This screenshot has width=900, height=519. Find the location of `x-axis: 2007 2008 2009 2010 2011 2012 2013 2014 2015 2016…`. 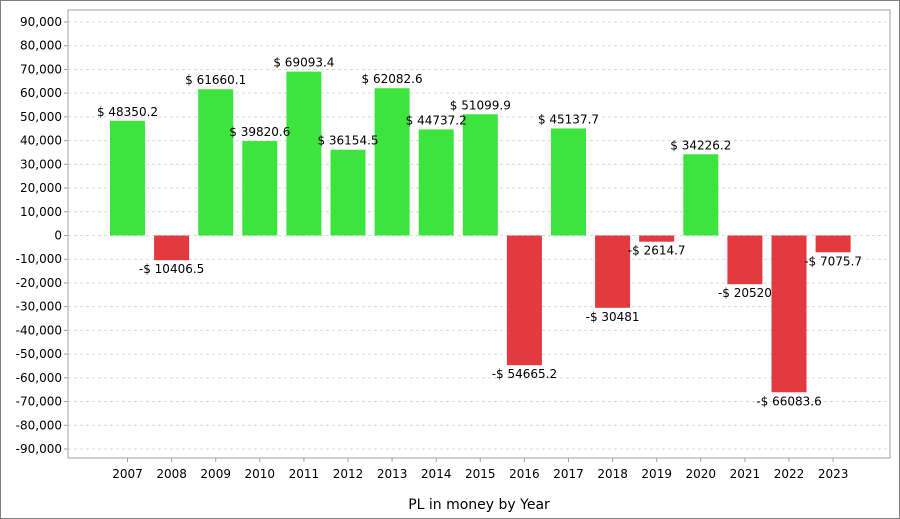

x-axis: 2007 2008 2009 2010 2011 2012 2013 2014 2015 2016… is located at coordinates (480, 469).